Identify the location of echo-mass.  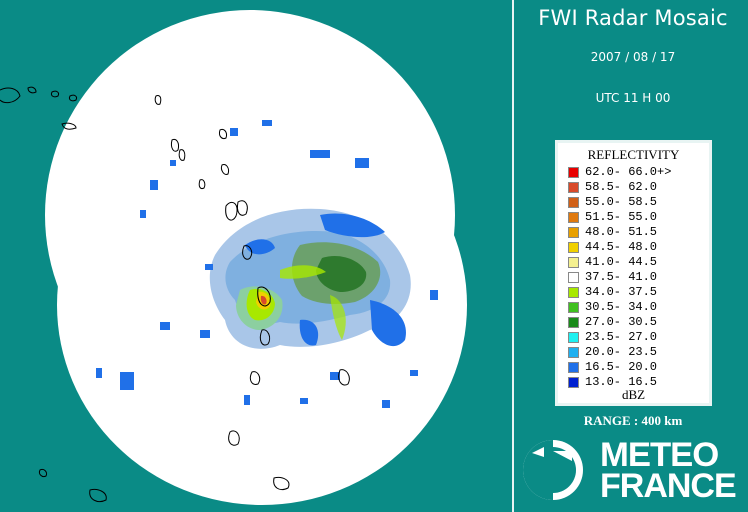
(310, 278).